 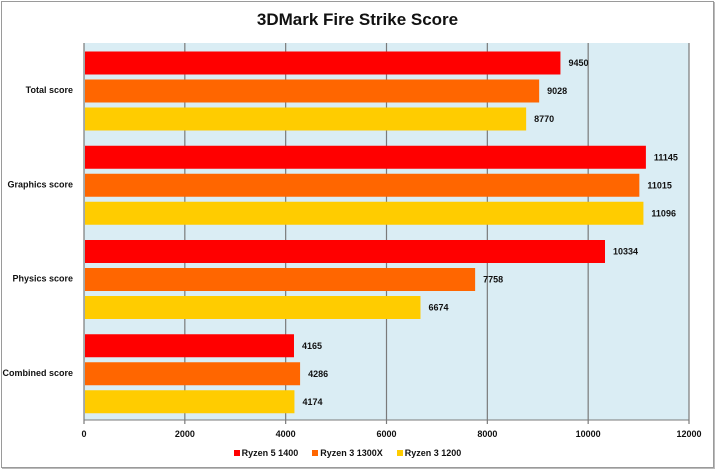 I want to click on category-label: Physics score, so click(x=42, y=279).